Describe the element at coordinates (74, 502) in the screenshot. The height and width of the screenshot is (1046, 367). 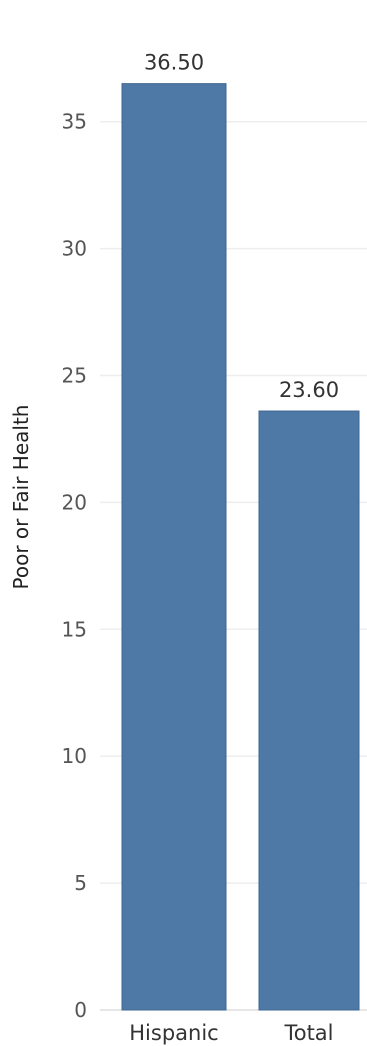
I see `y-tick-label: 20` at that location.